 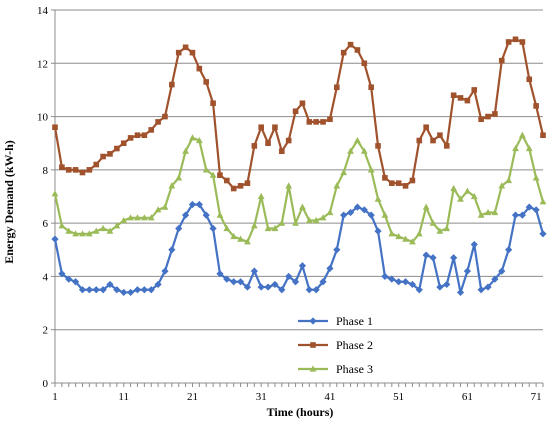 I want to click on y-tick-labels: 0 2 4 6 8 10 12 14, so click(x=43, y=197).